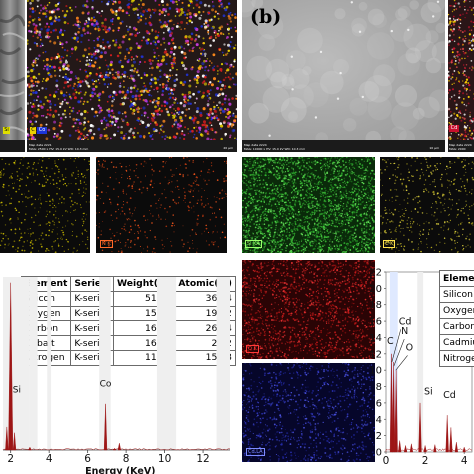 Image resolution: width=474 pixels, height=474 pixels. Describe the element at coordinates (375, 322) in the screenshot. I see `y-tick-label: 16` at that location.